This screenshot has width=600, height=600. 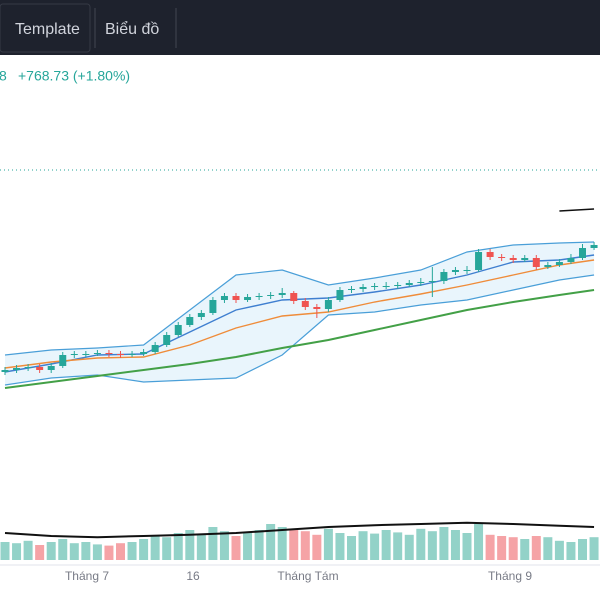 What do you see at coordinates (74, 76) in the screenshot?
I see `price-change: +768.73 (+1.80%)` at bounding box center [74, 76].